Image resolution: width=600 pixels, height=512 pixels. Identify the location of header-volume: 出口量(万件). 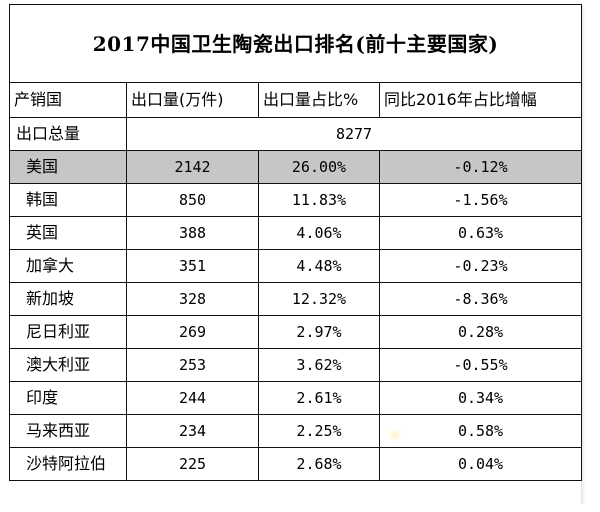
(192, 100).